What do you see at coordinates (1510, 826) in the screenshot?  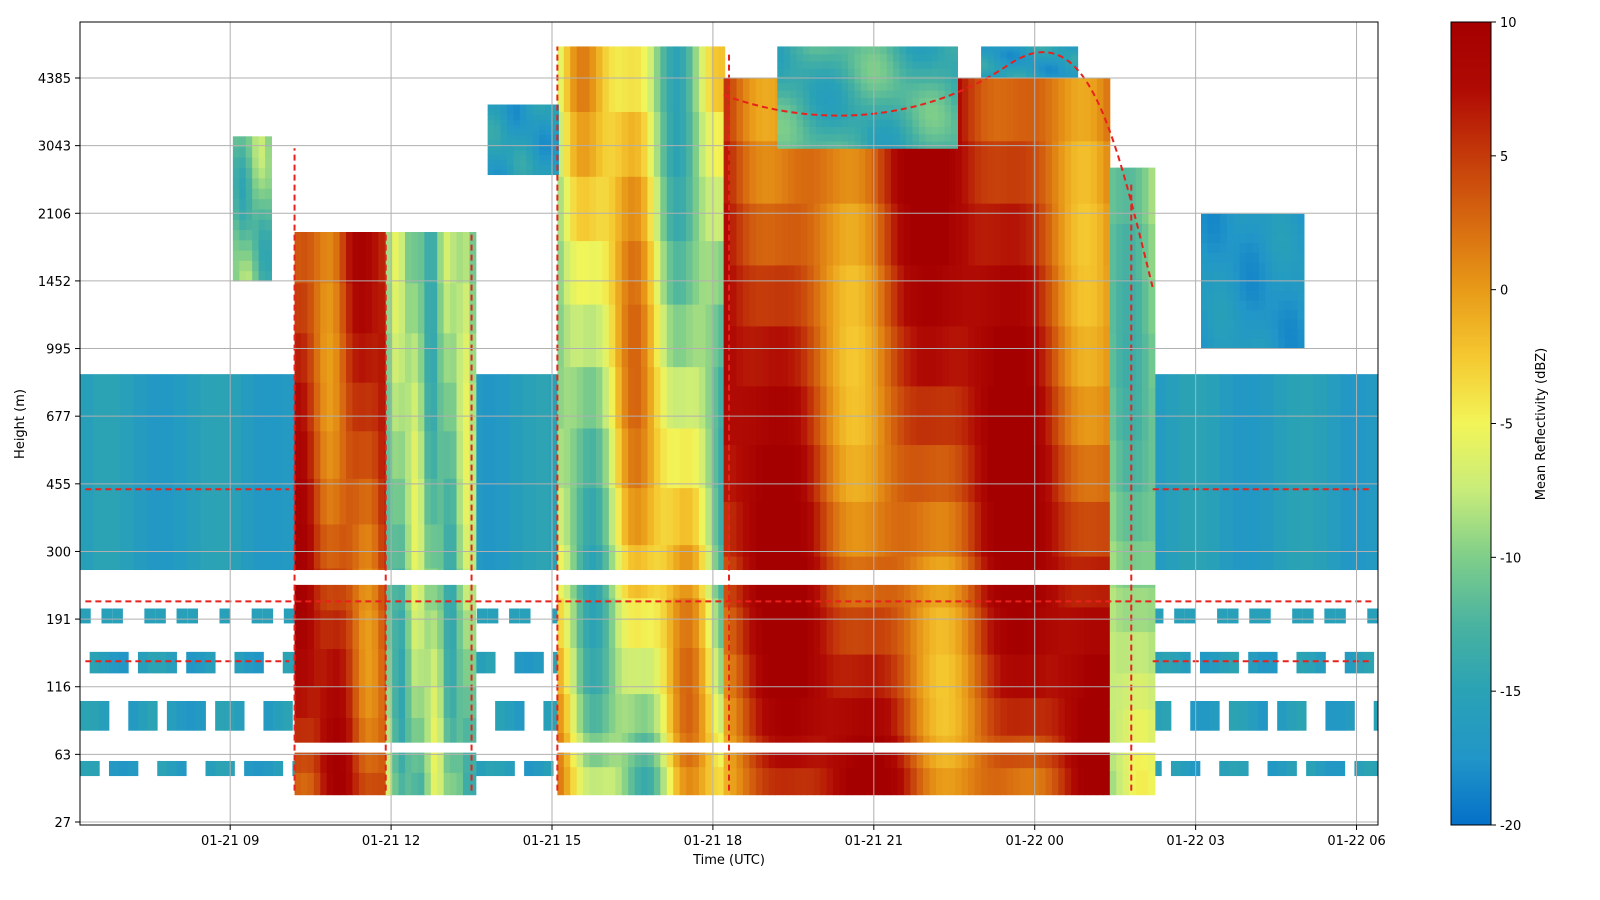 I see `colorbar-tick-label: -20` at bounding box center [1510, 826].